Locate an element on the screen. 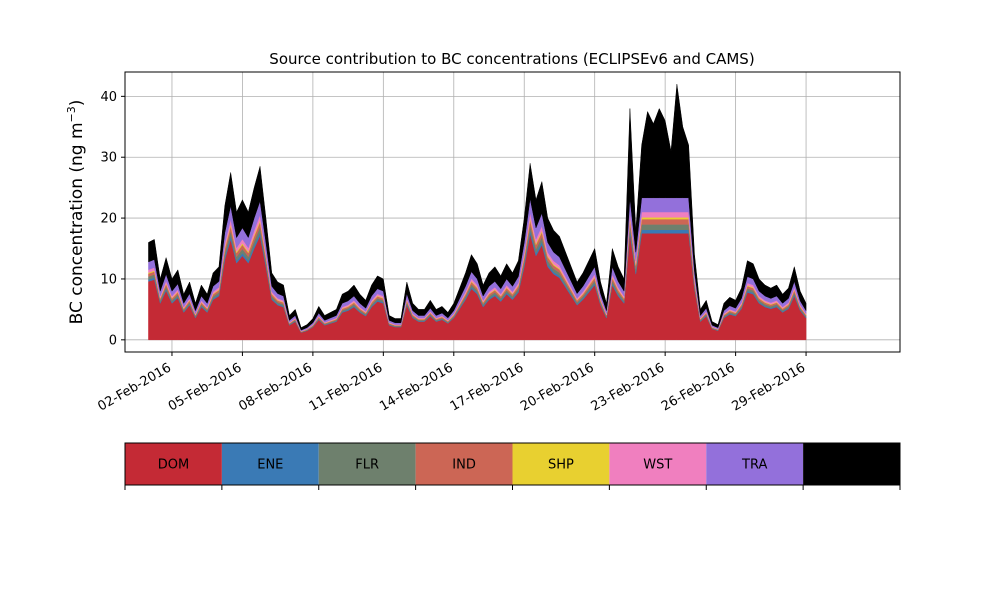 The width and height of the screenshot is (1000, 600). x-tick-label: 17-Feb-2016 is located at coordinates (487, 387).